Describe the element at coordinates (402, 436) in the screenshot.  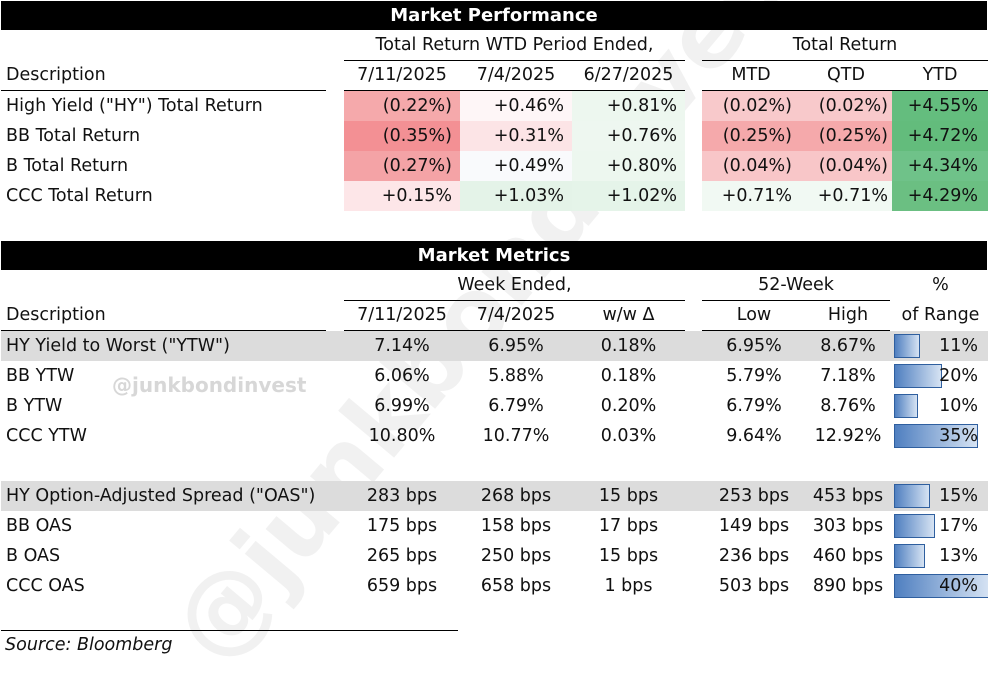
I see `metrics-cell-value: 10.80%` at that location.